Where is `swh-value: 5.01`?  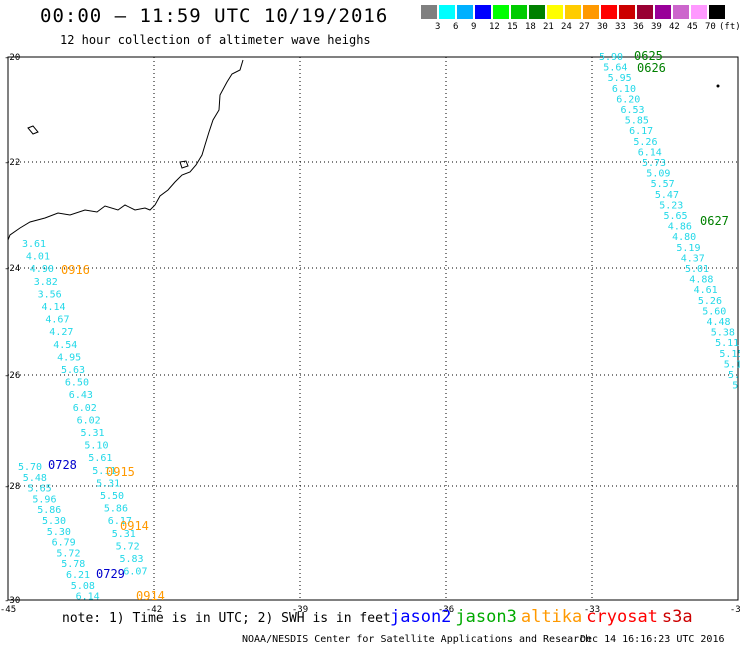 swh-value: 5.01 is located at coordinates (697, 269).